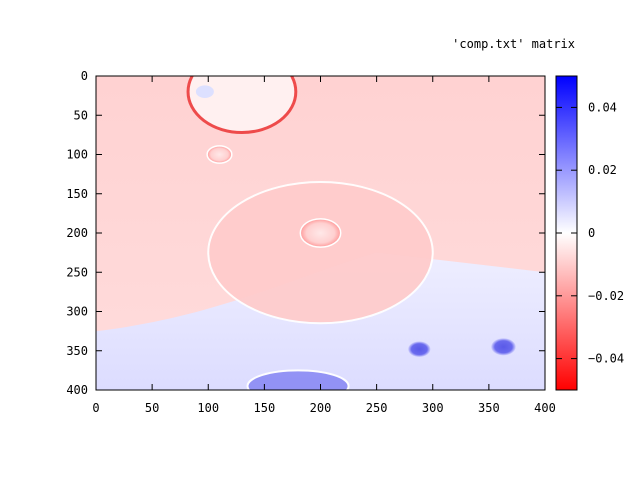 The image size is (640, 480). Describe the element at coordinates (77, 390) in the screenshot. I see `y-tick-label: 400` at that location.